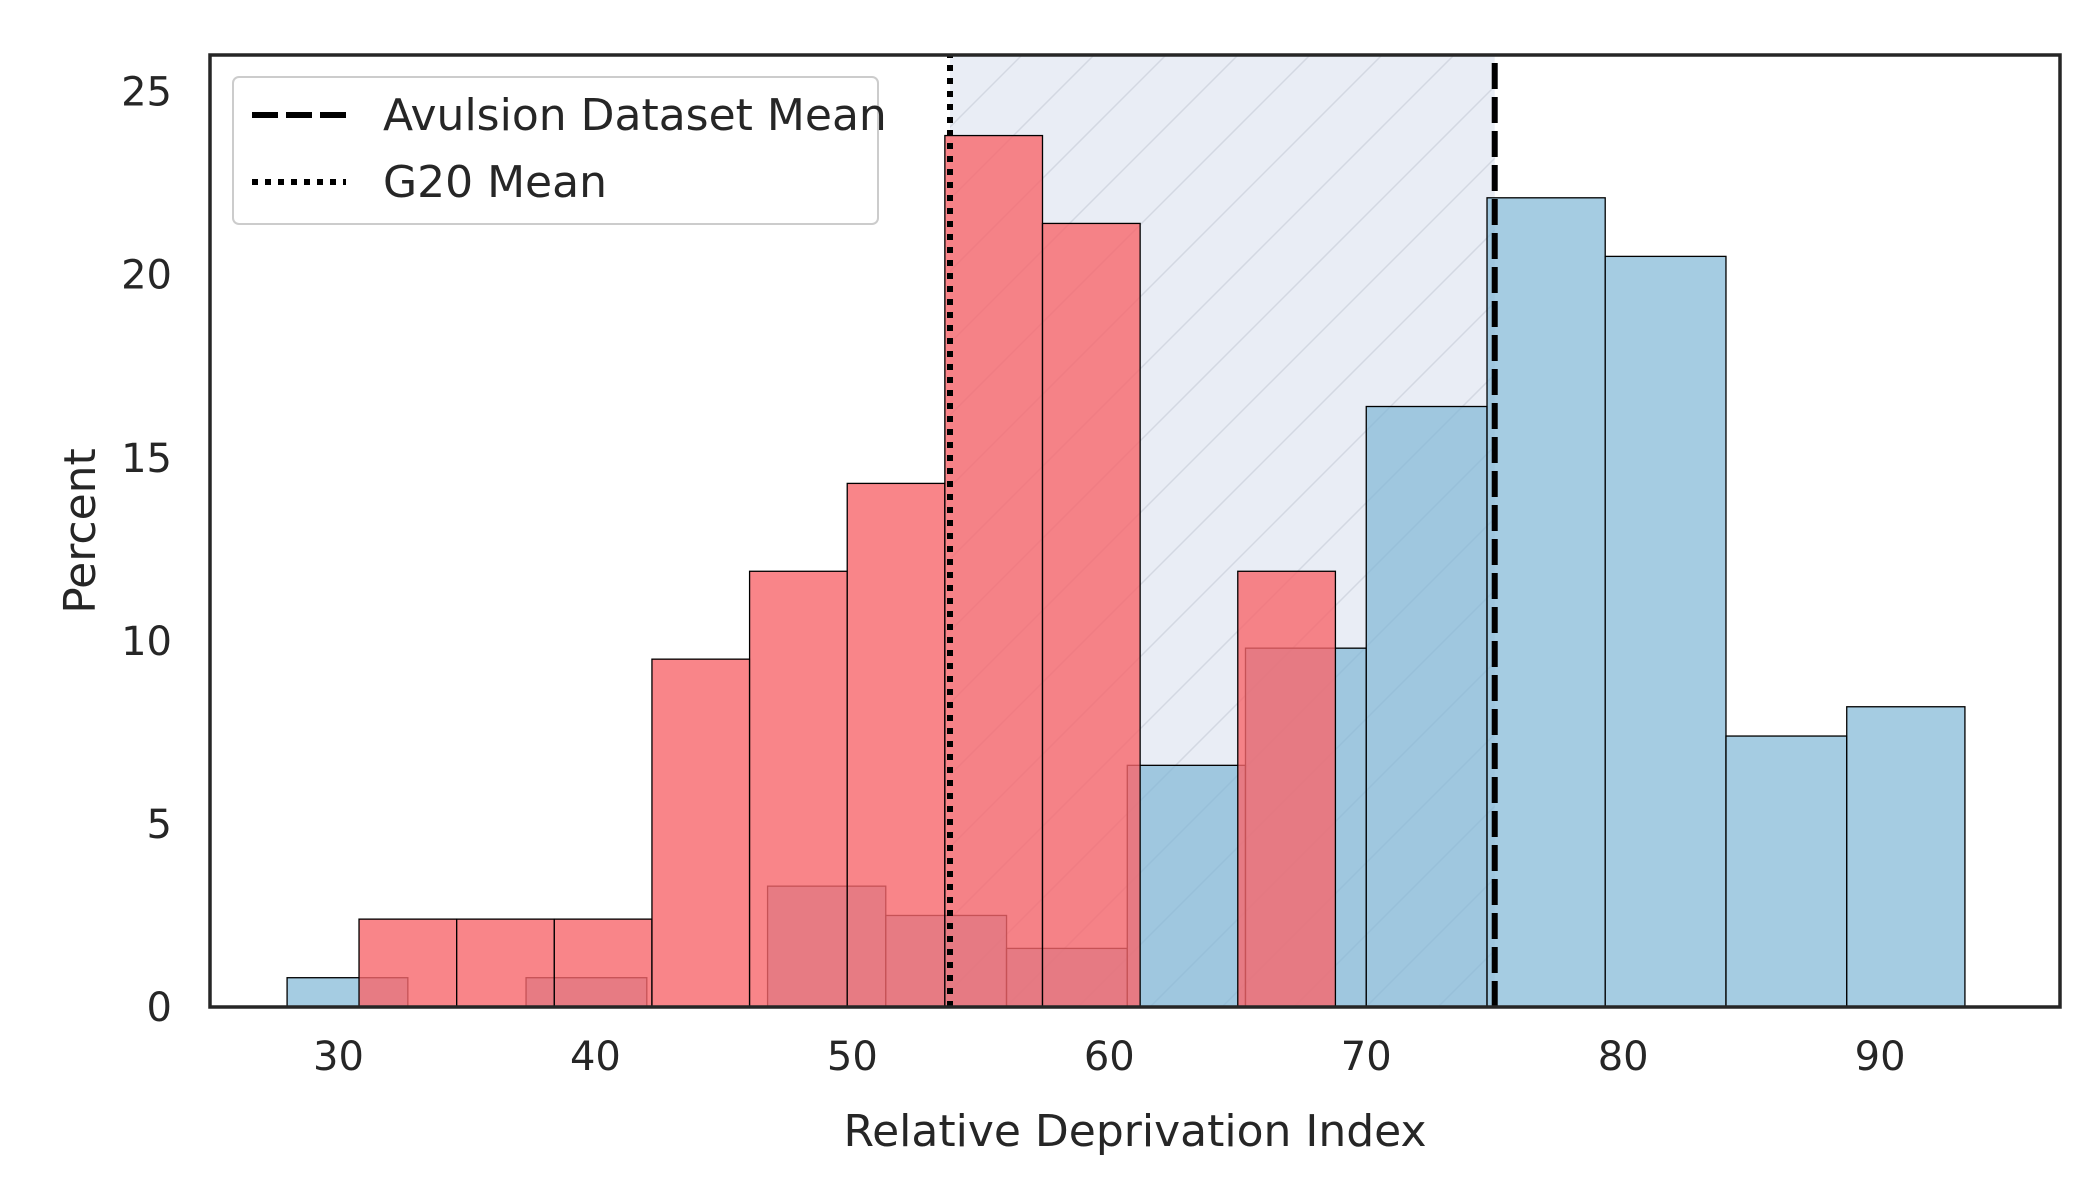  Describe the element at coordinates (159, 825) in the screenshot. I see `y-tick-label: 5` at that location.